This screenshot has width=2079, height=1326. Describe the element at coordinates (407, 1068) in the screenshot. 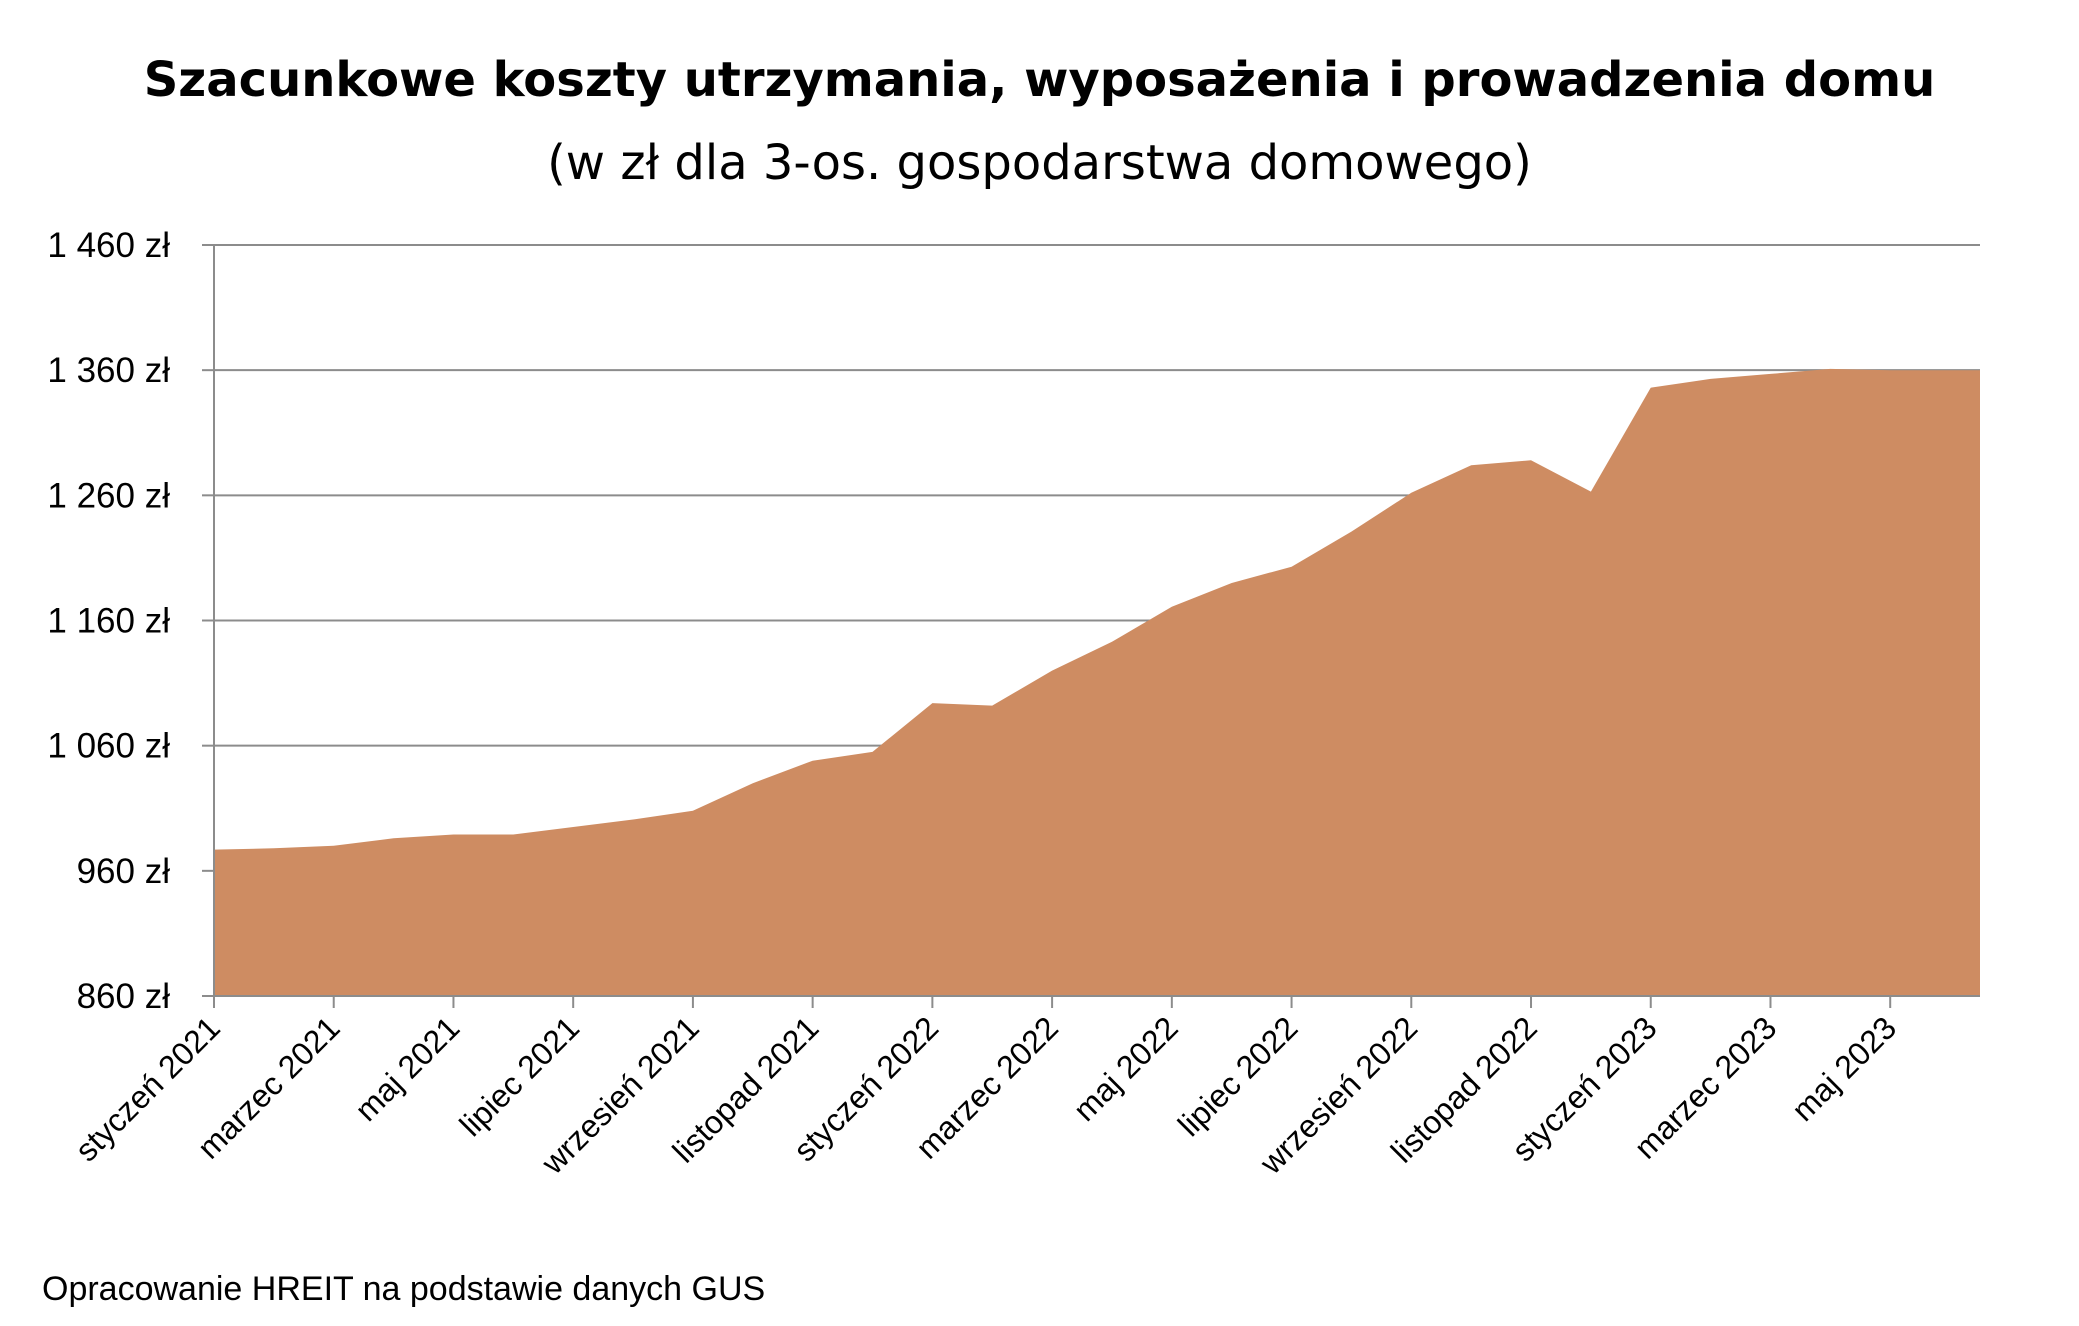

I see `x-tick-label: maj 2021` at that location.